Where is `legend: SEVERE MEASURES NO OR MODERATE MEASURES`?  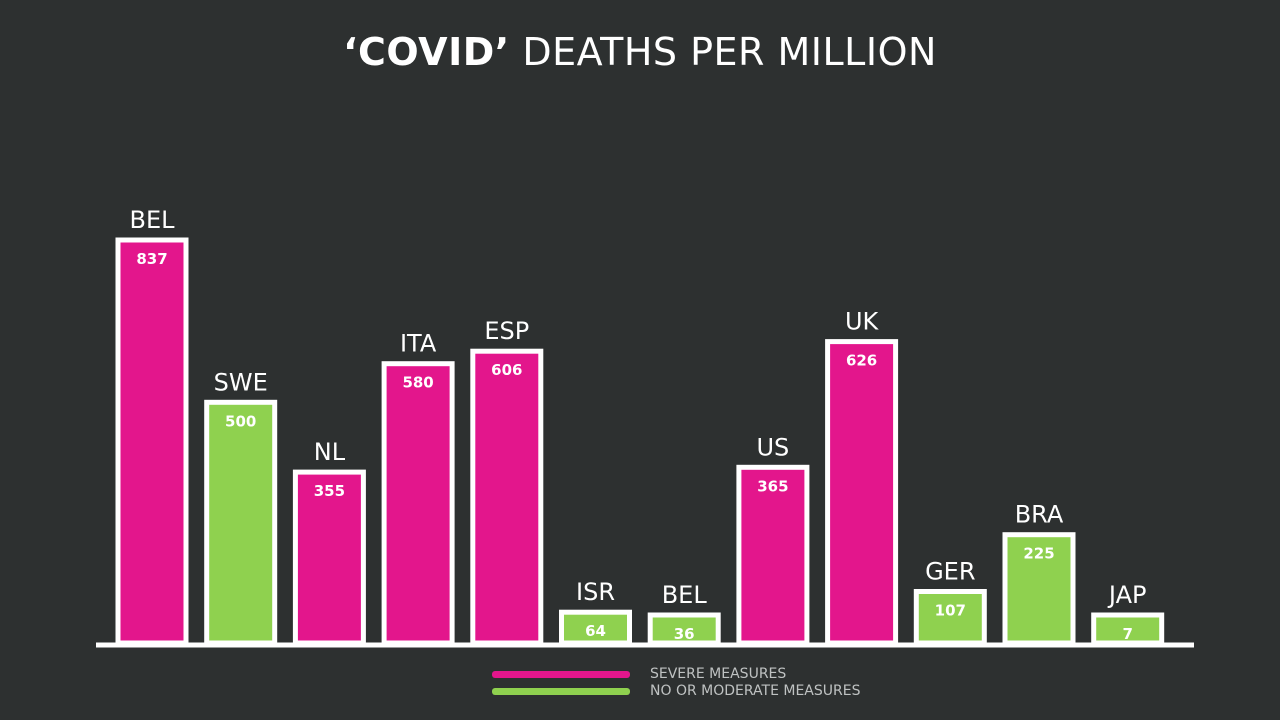
legend: SEVERE MEASURES NO OR MODERATE MEASURES is located at coordinates (702, 686).